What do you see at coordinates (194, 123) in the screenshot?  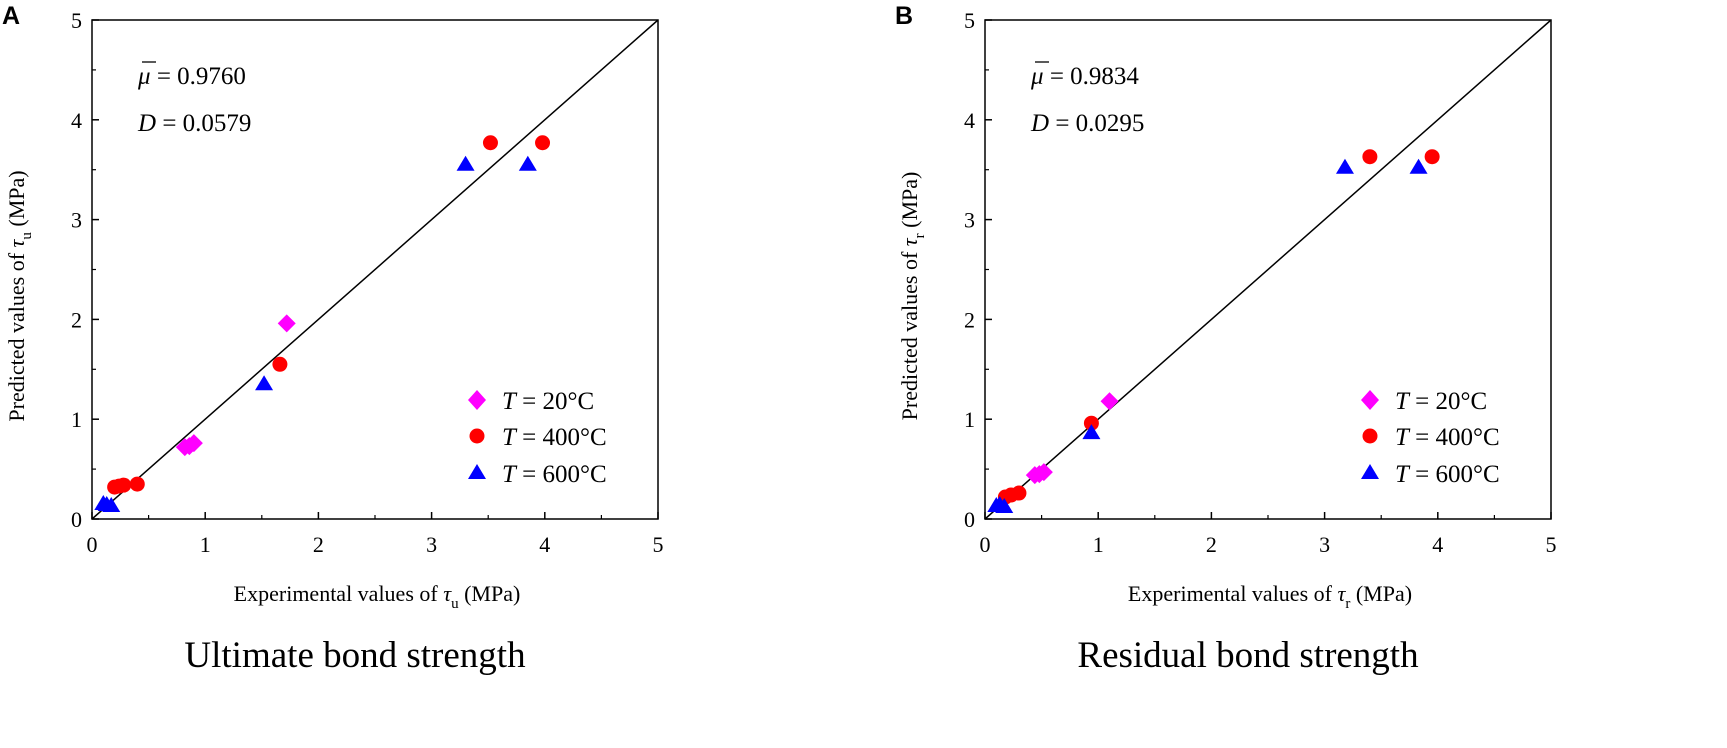 I see `d-stat: D = 0.0579` at bounding box center [194, 123].